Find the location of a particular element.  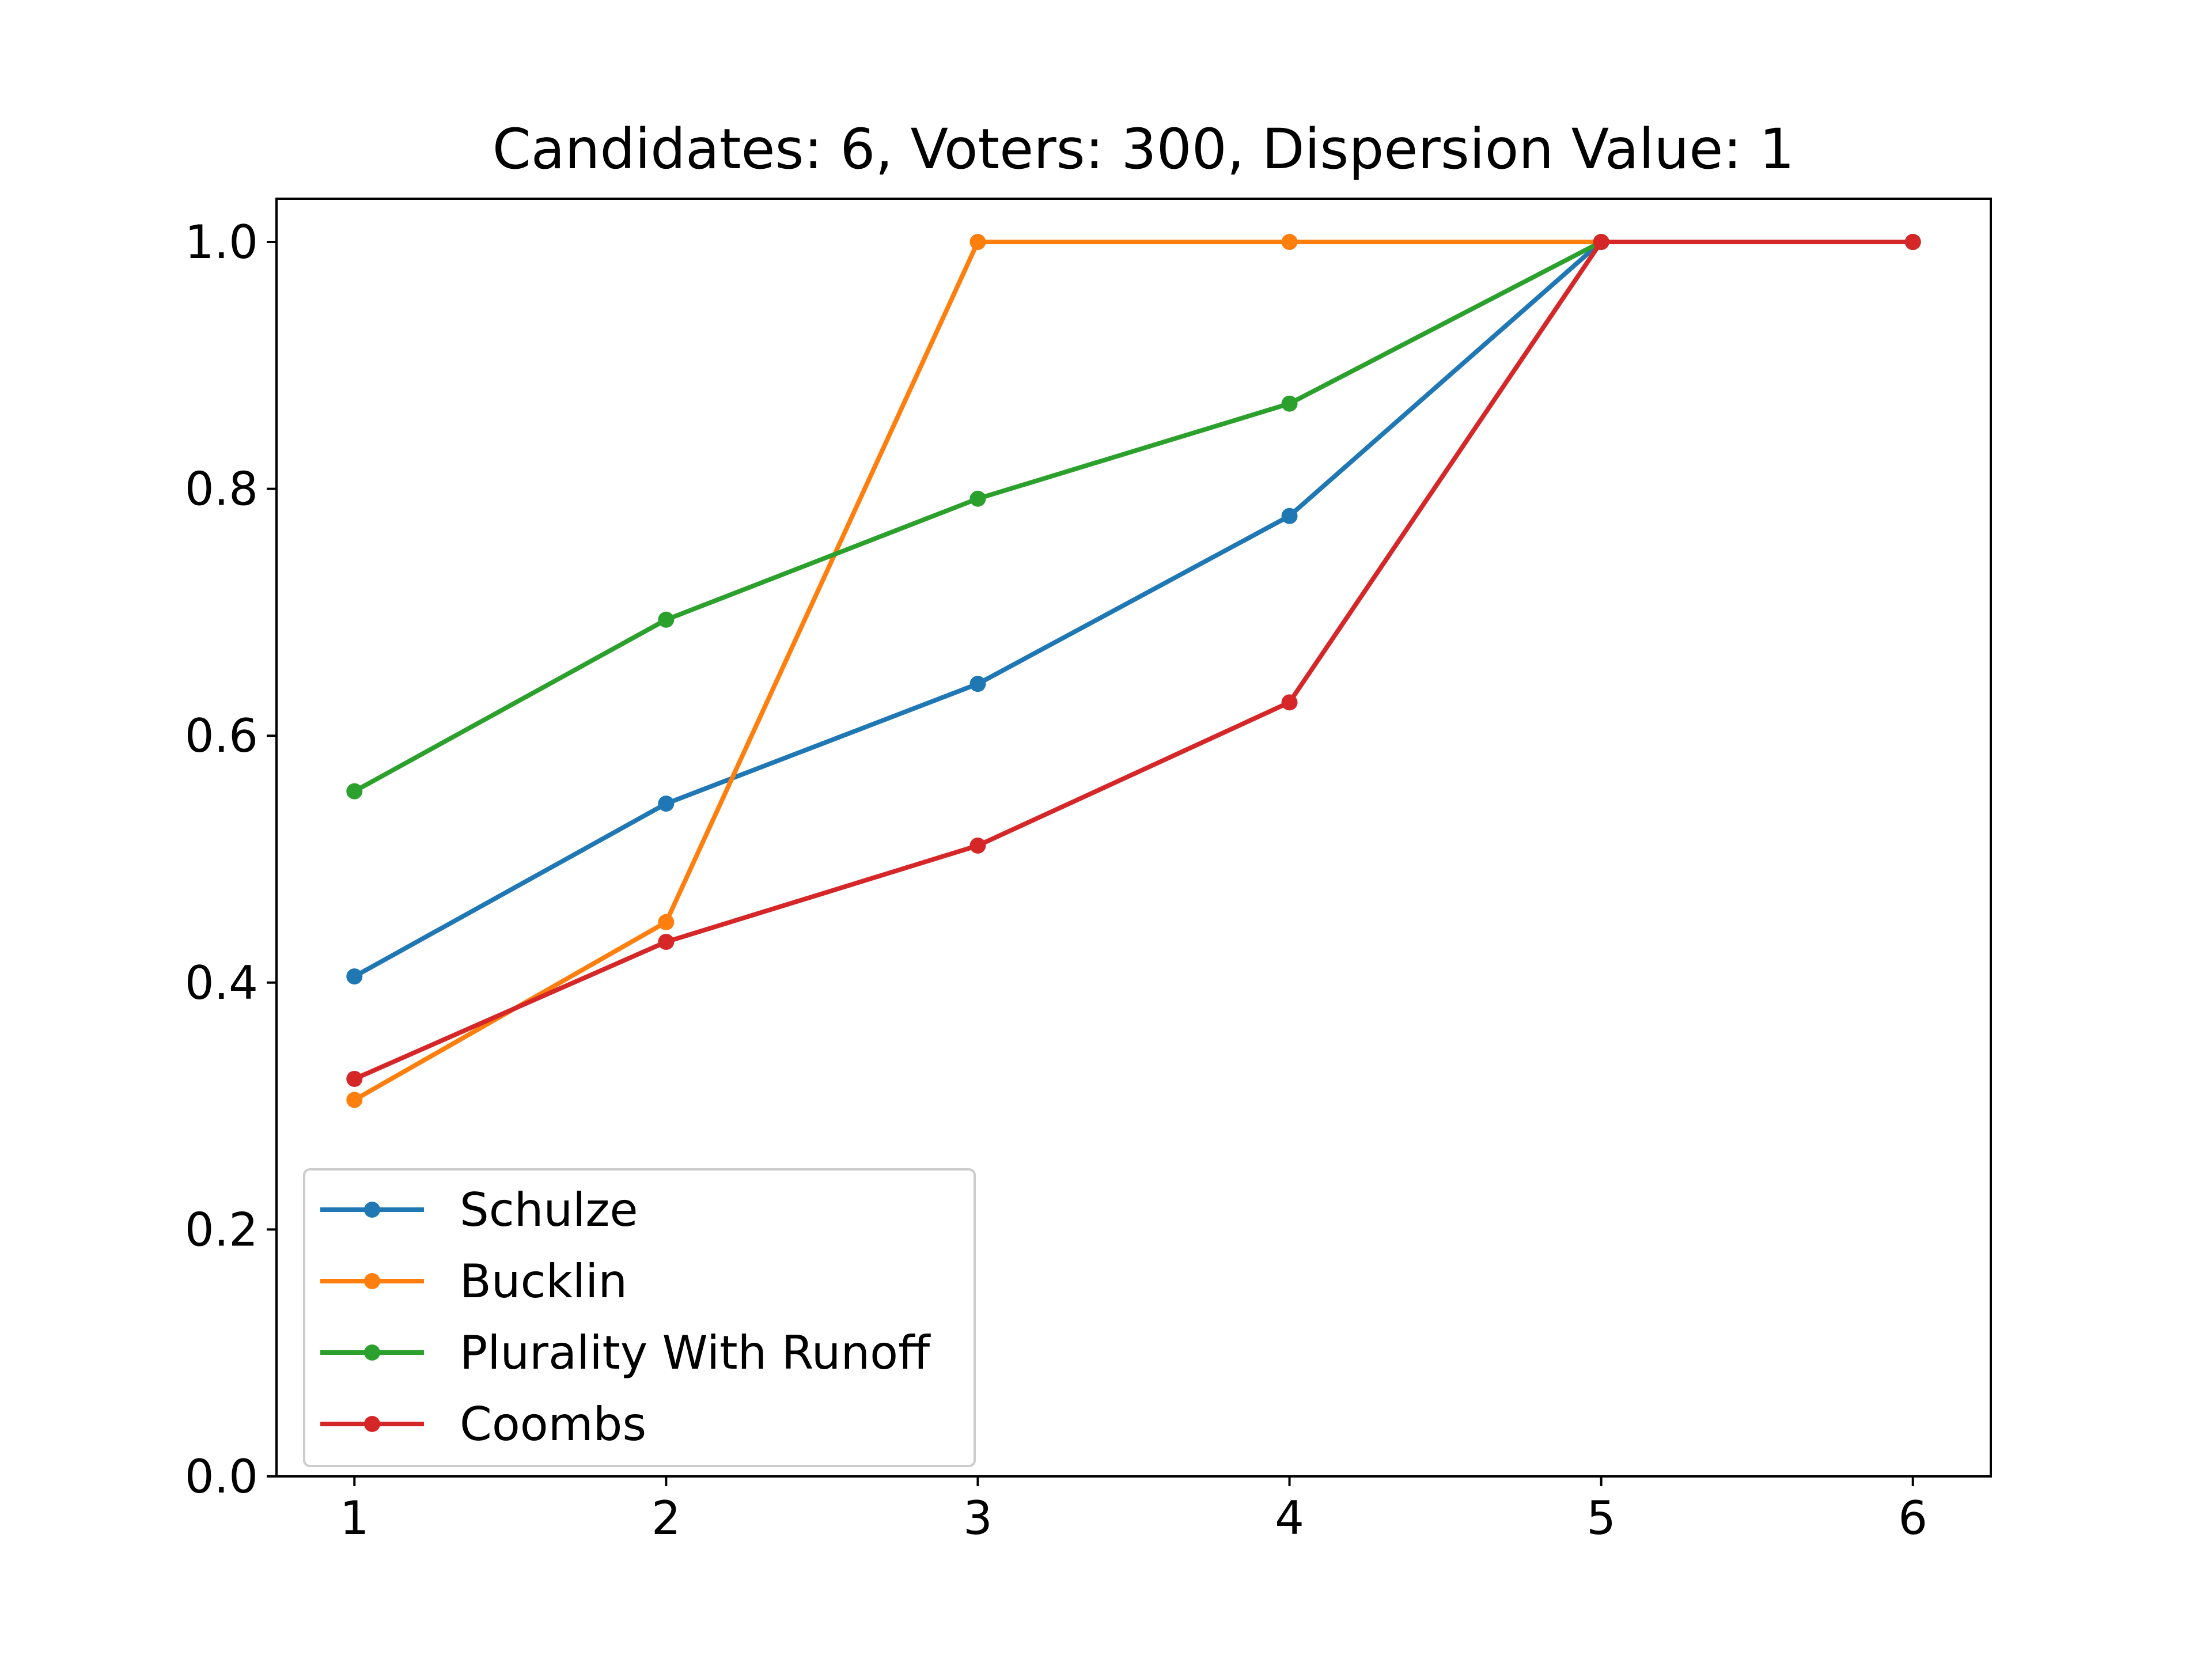

y-tick-label: 0.0 is located at coordinates (221, 1476).